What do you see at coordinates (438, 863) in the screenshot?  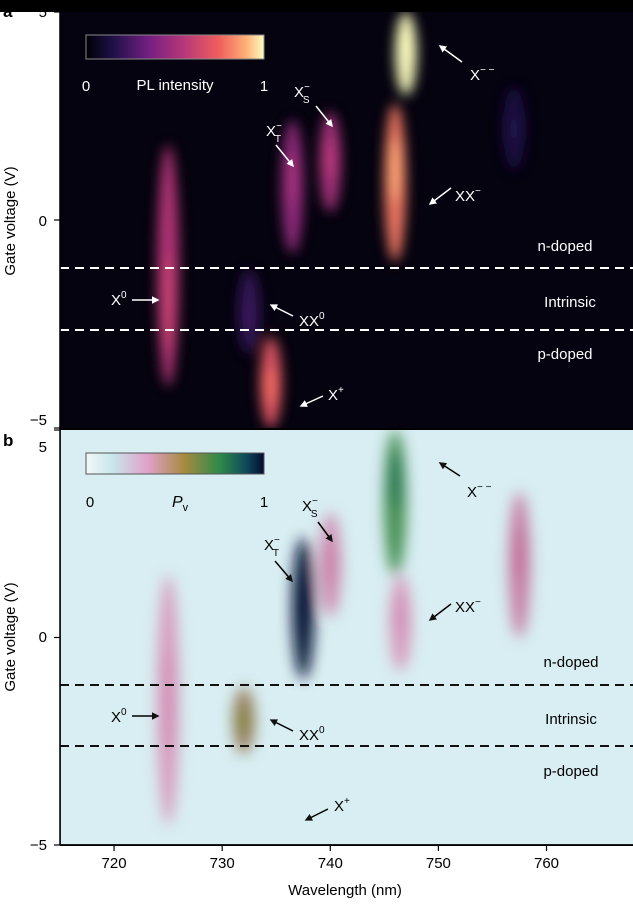 I see `x-tick-label-750: 750` at bounding box center [438, 863].